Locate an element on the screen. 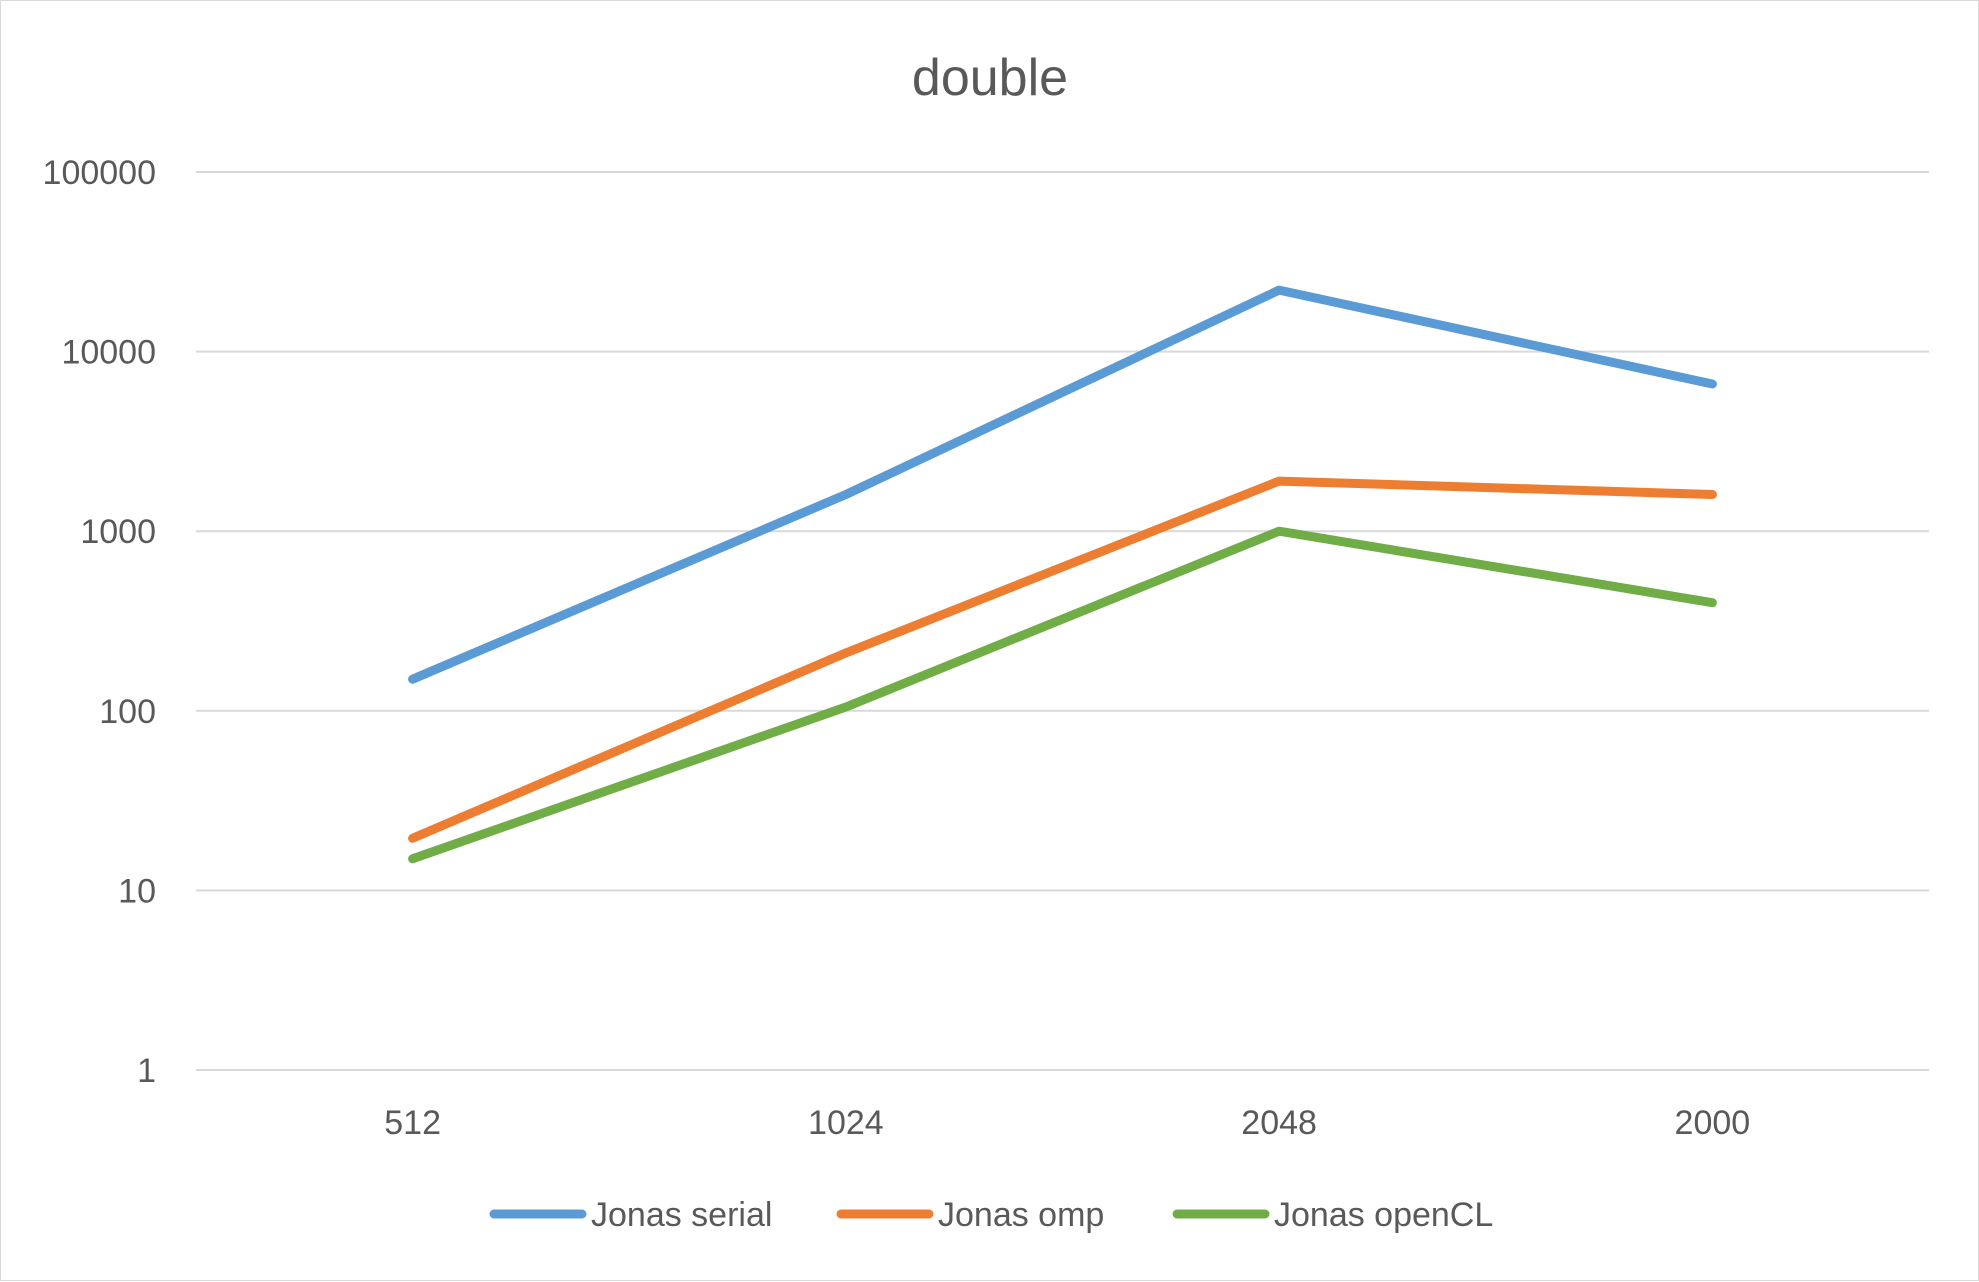 This screenshot has height=1282, width=1979. y-tick-label: 1000 is located at coordinates (118, 532).